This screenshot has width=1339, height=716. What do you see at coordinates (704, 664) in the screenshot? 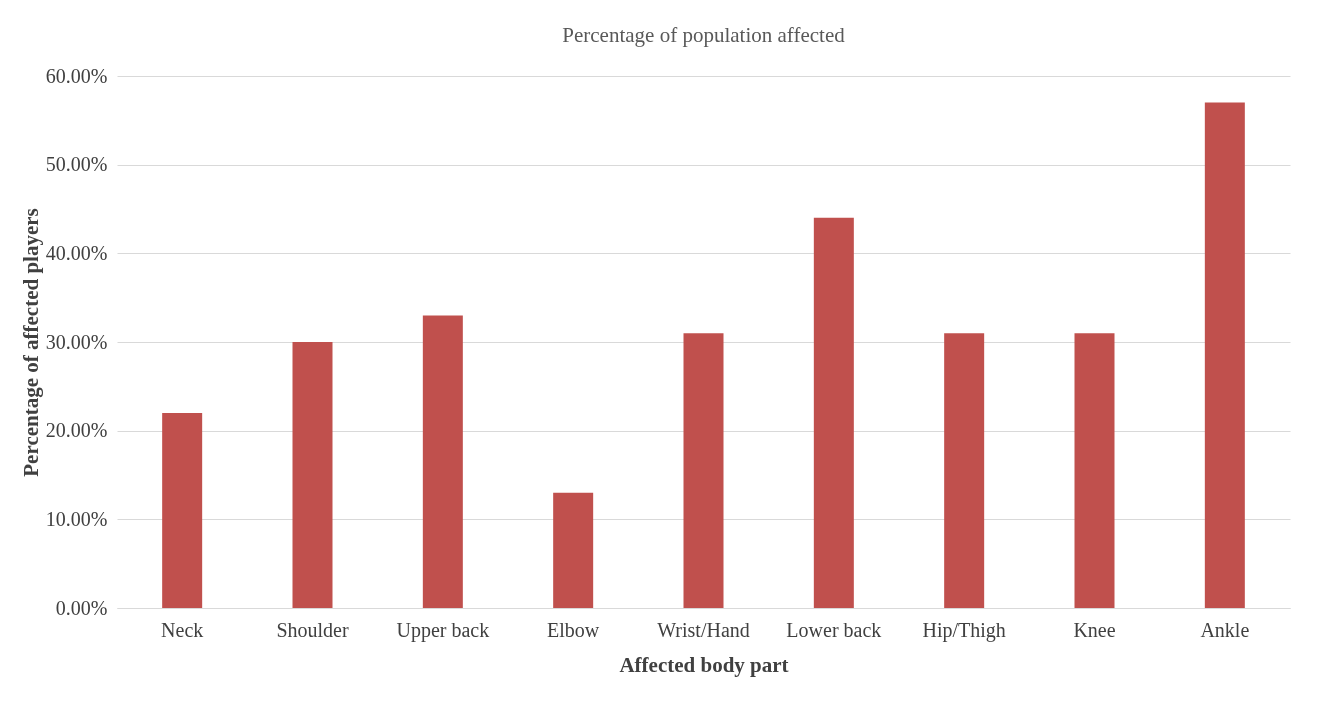
I see `x-axis-title: Affected body part` at bounding box center [704, 664].